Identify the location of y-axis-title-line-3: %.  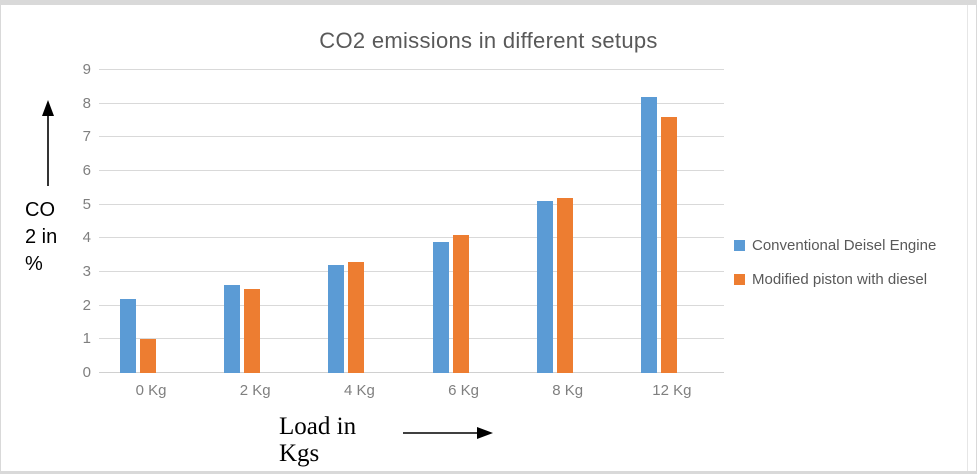
(34, 264).